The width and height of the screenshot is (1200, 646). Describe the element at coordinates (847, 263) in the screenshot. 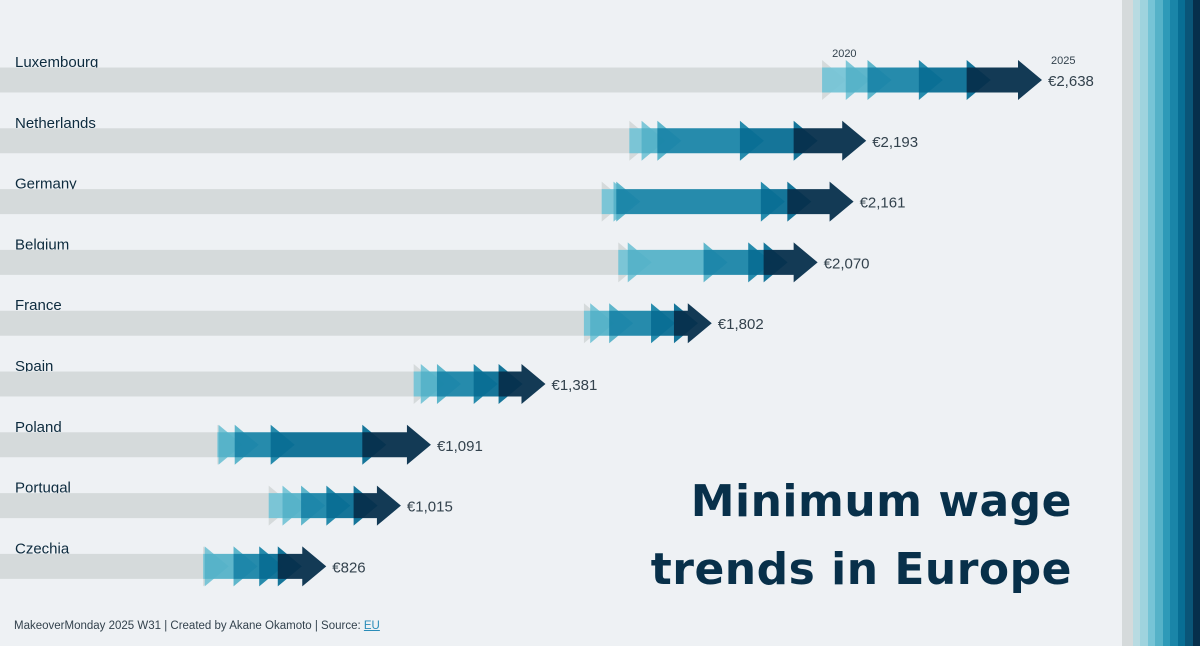

I see `value-label: €2,070` at that location.